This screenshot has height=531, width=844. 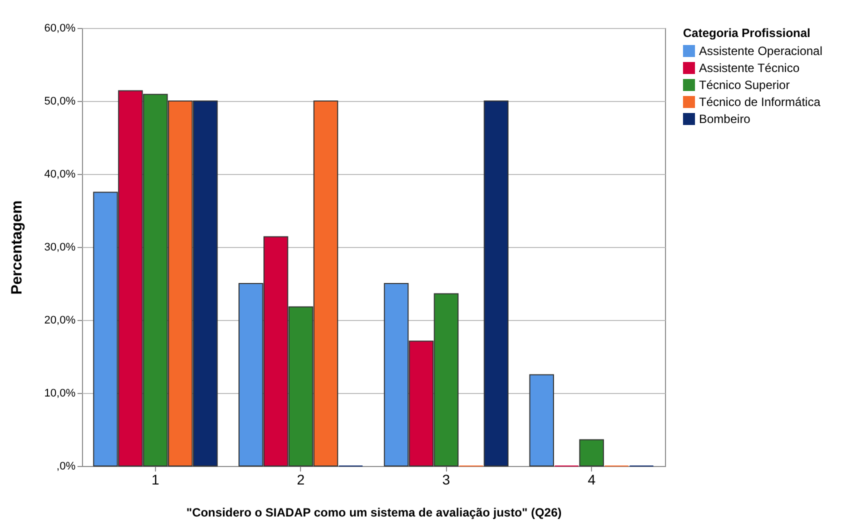 I want to click on y-axis-title: Percentagem, so click(x=17, y=247).